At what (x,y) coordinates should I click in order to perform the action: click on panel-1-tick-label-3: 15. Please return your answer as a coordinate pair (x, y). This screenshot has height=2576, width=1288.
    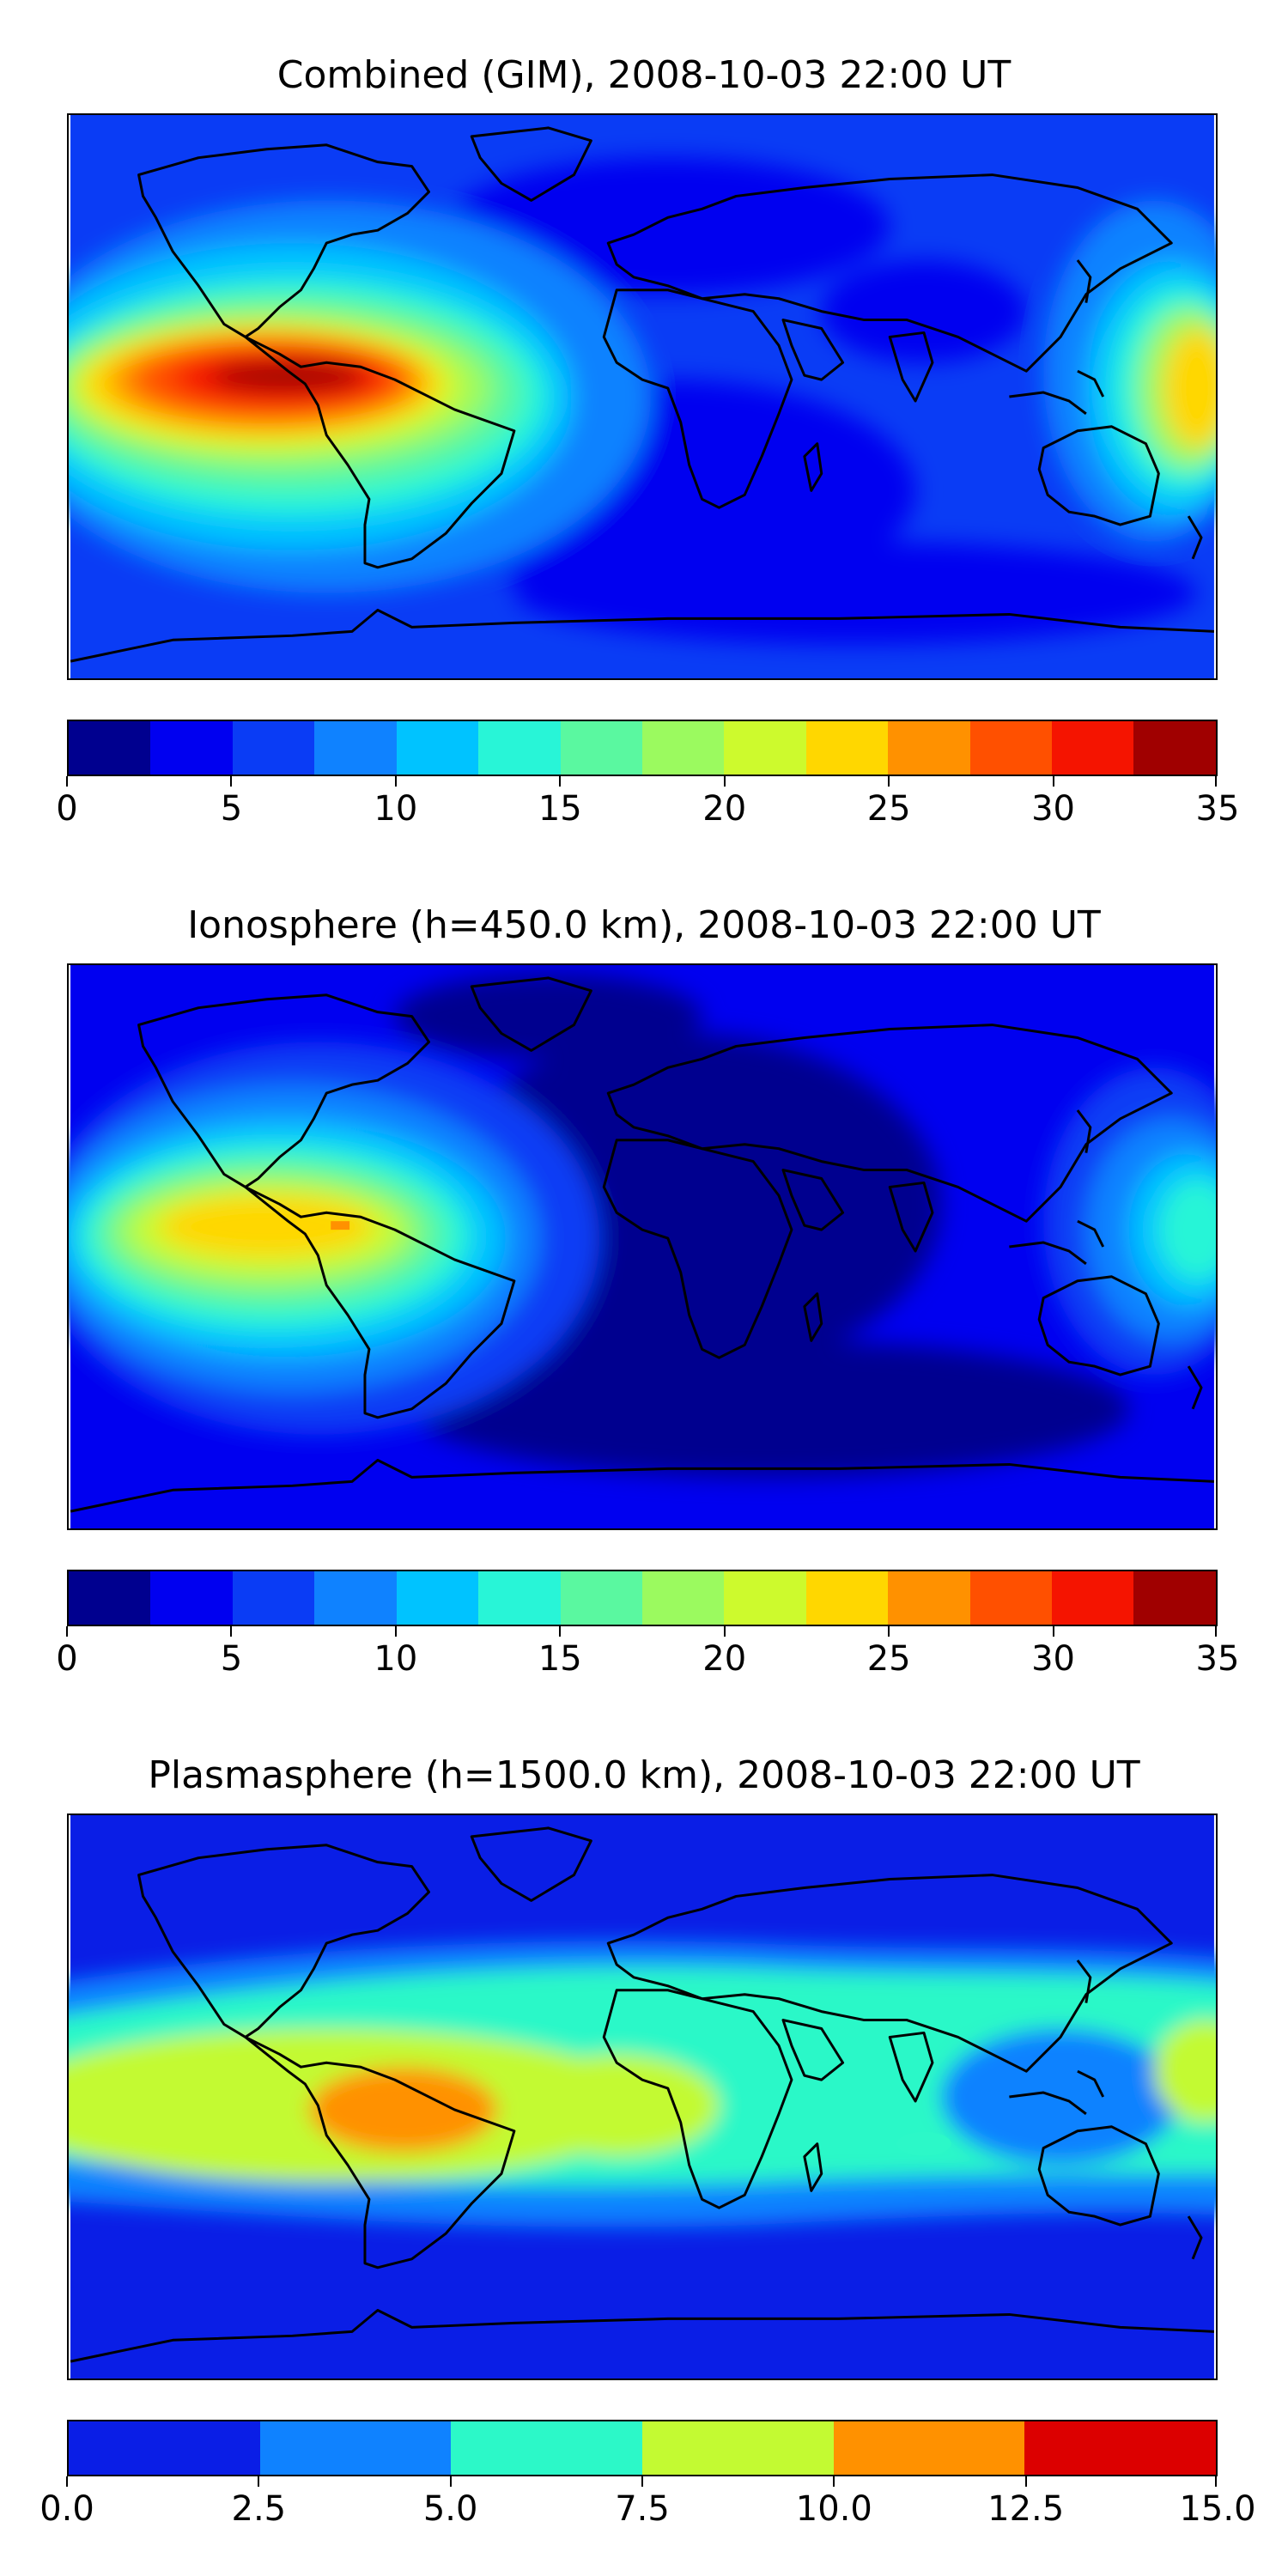
    Looking at the image, I should click on (560, 809).